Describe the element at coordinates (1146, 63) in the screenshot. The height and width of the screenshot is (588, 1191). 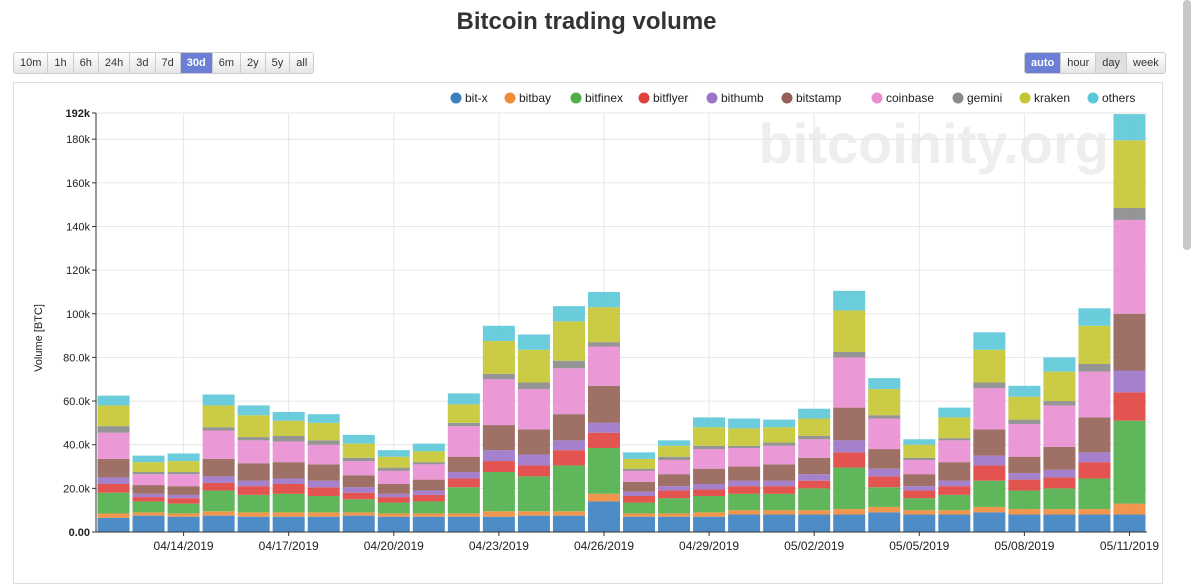
I see `agg-button-week: week` at that location.